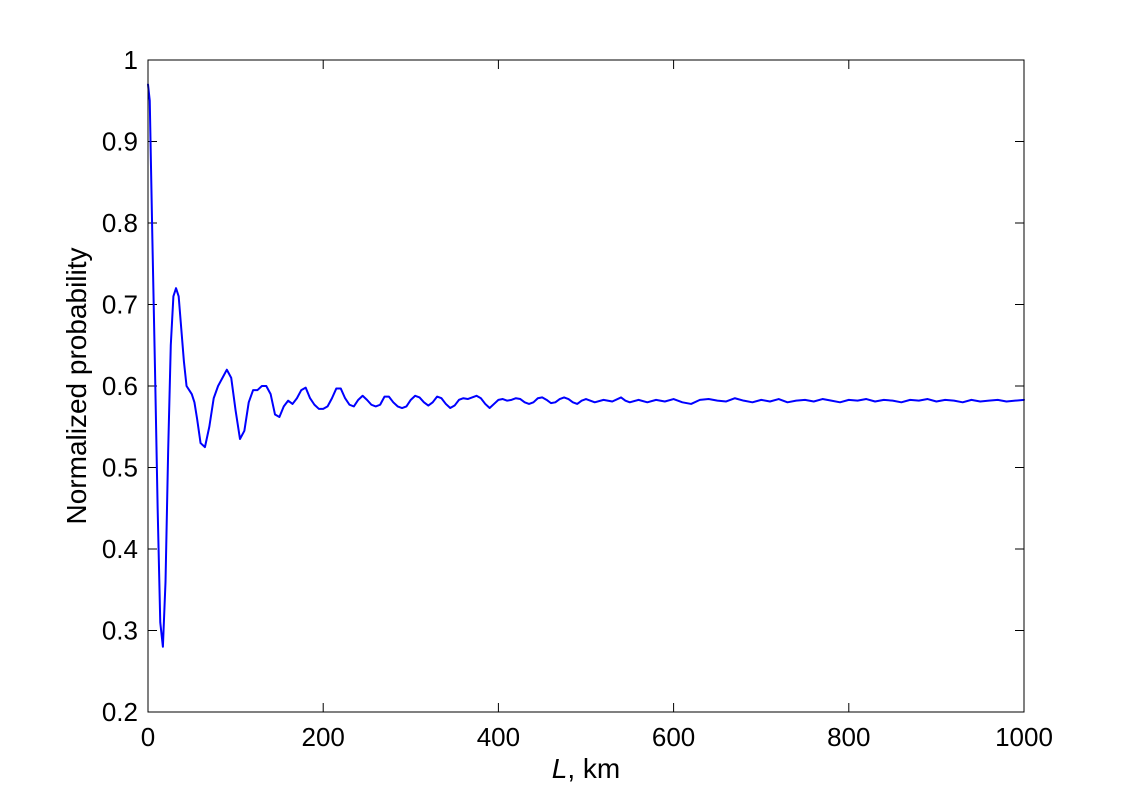  Describe the element at coordinates (120, 142) in the screenshot. I see `y-tick-label: 0.9` at that location.